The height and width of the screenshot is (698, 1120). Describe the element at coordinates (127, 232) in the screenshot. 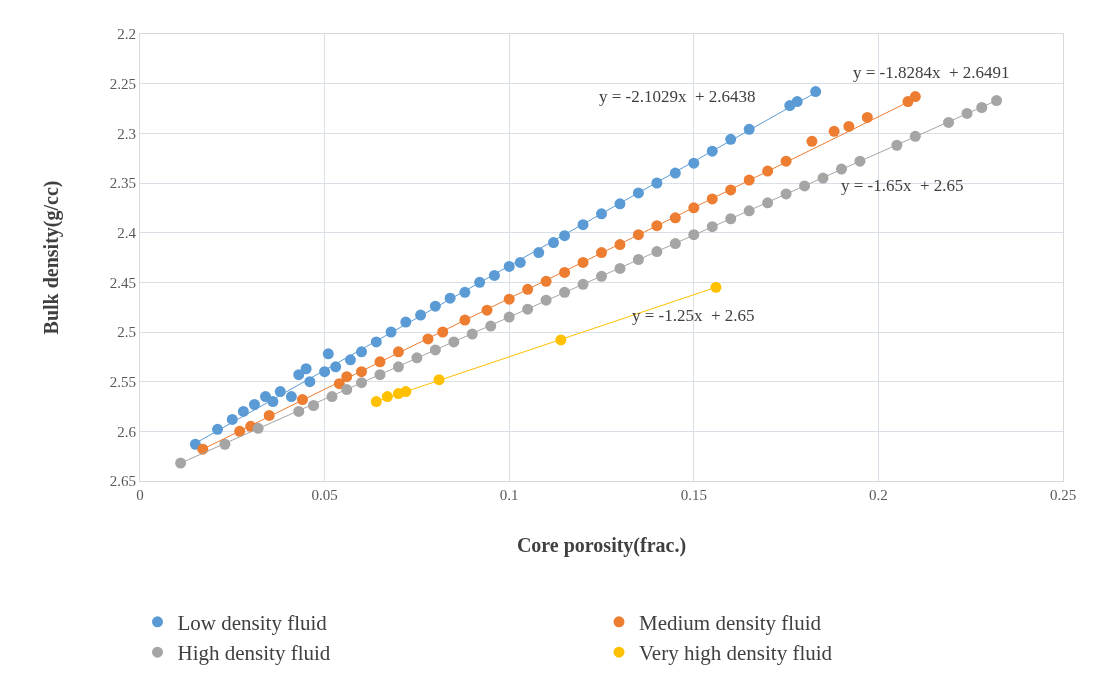

I see `y-tick-label: 2.4` at that location.